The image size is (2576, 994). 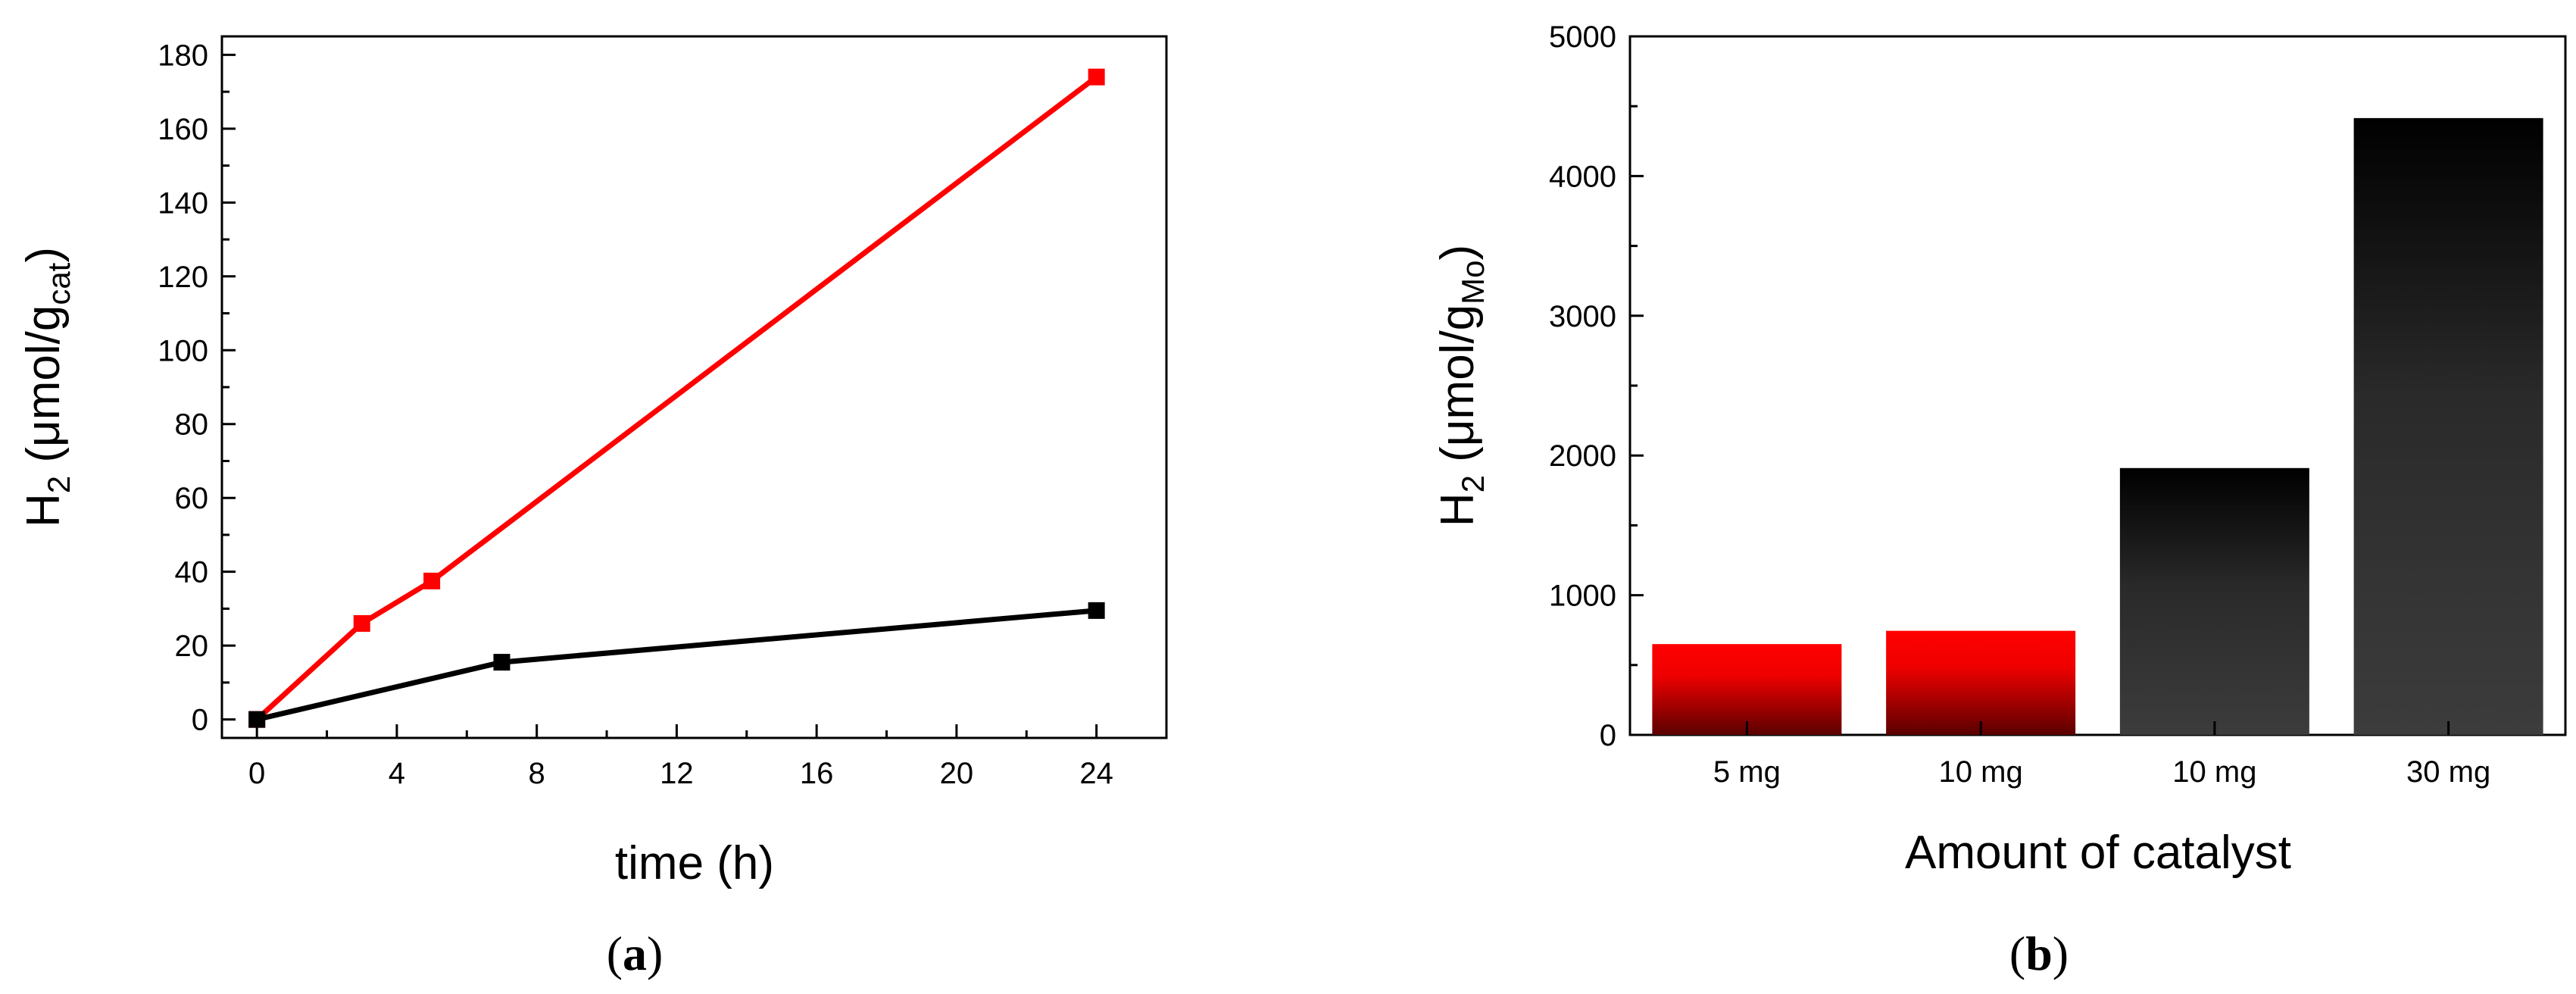 What do you see at coordinates (1583, 316) in the screenshot?
I see `y-tick-label-b: 3000` at bounding box center [1583, 316].